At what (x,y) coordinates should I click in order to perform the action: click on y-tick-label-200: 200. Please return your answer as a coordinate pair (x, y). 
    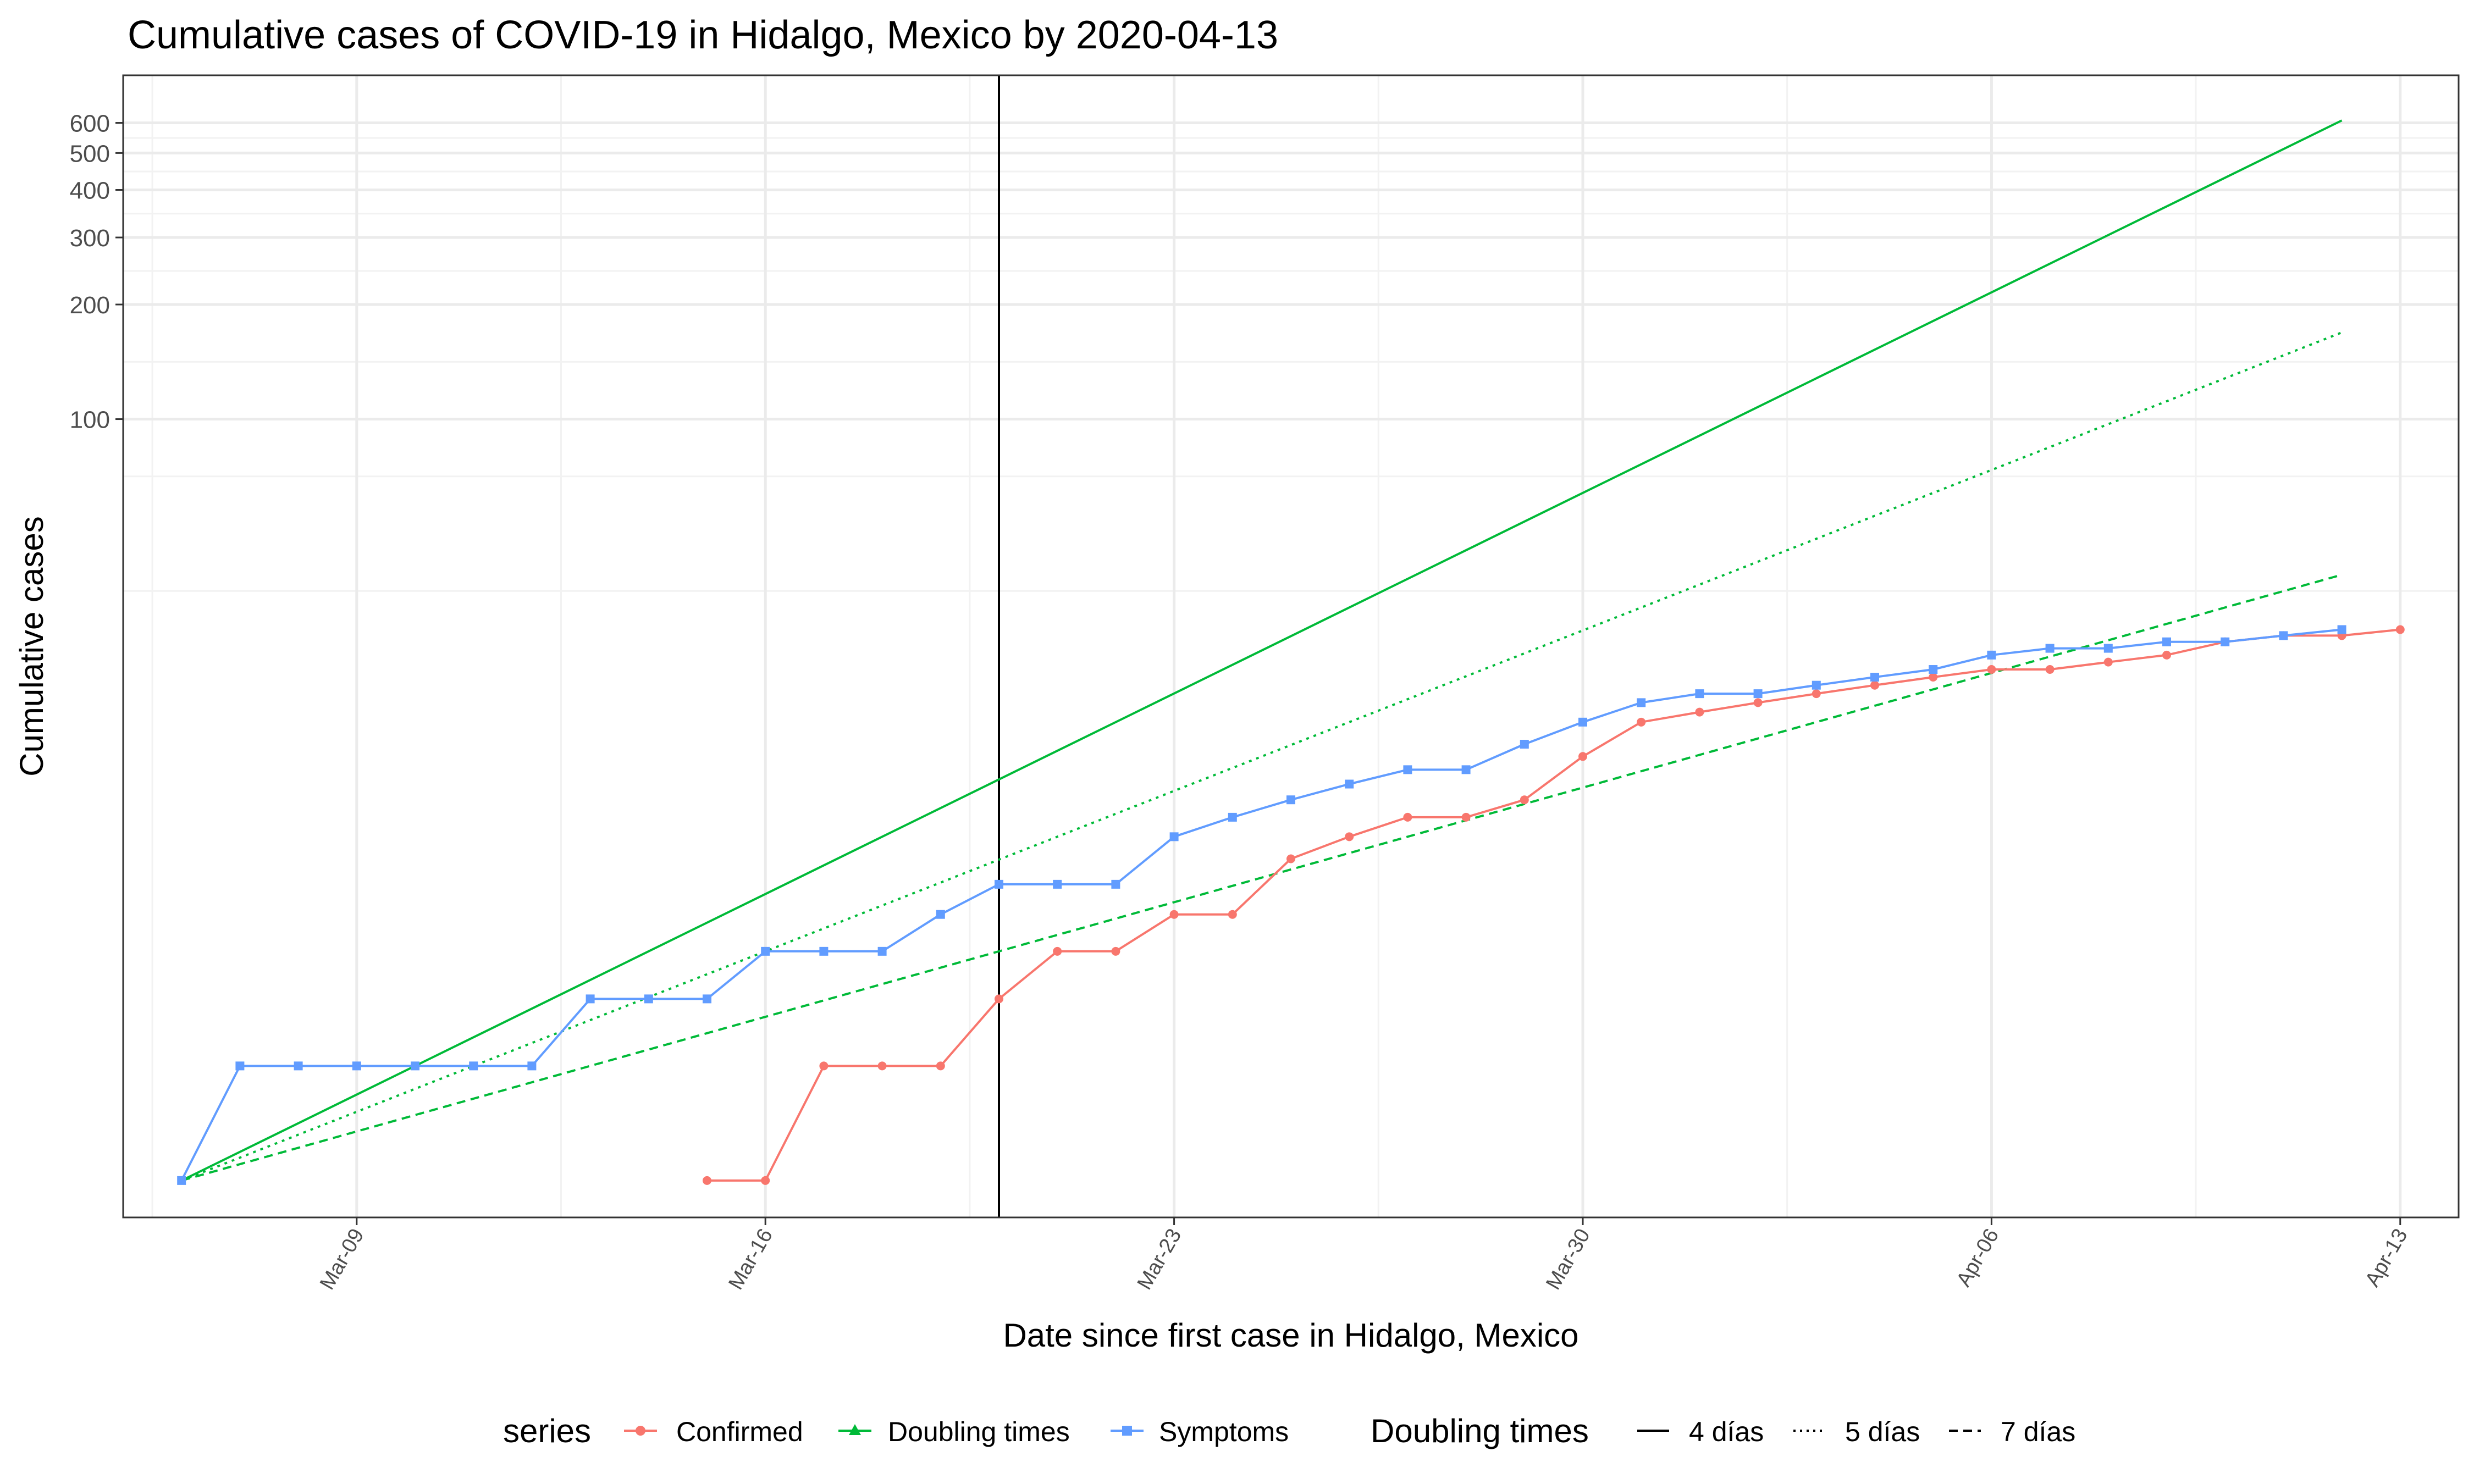
    Looking at the image, I should click on (90, 305).